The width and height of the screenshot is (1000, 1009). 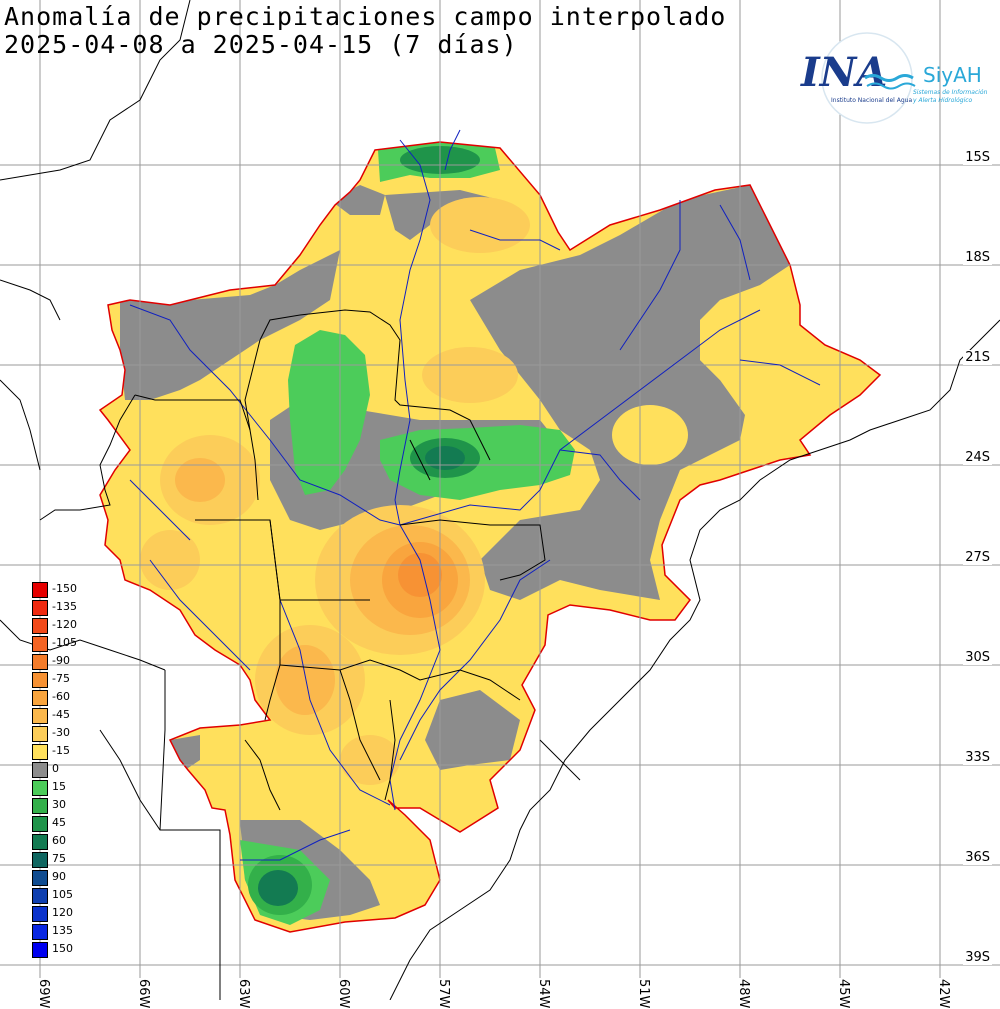 I want to click on lon-label-48w: 48W, so click(x=743, y=993).